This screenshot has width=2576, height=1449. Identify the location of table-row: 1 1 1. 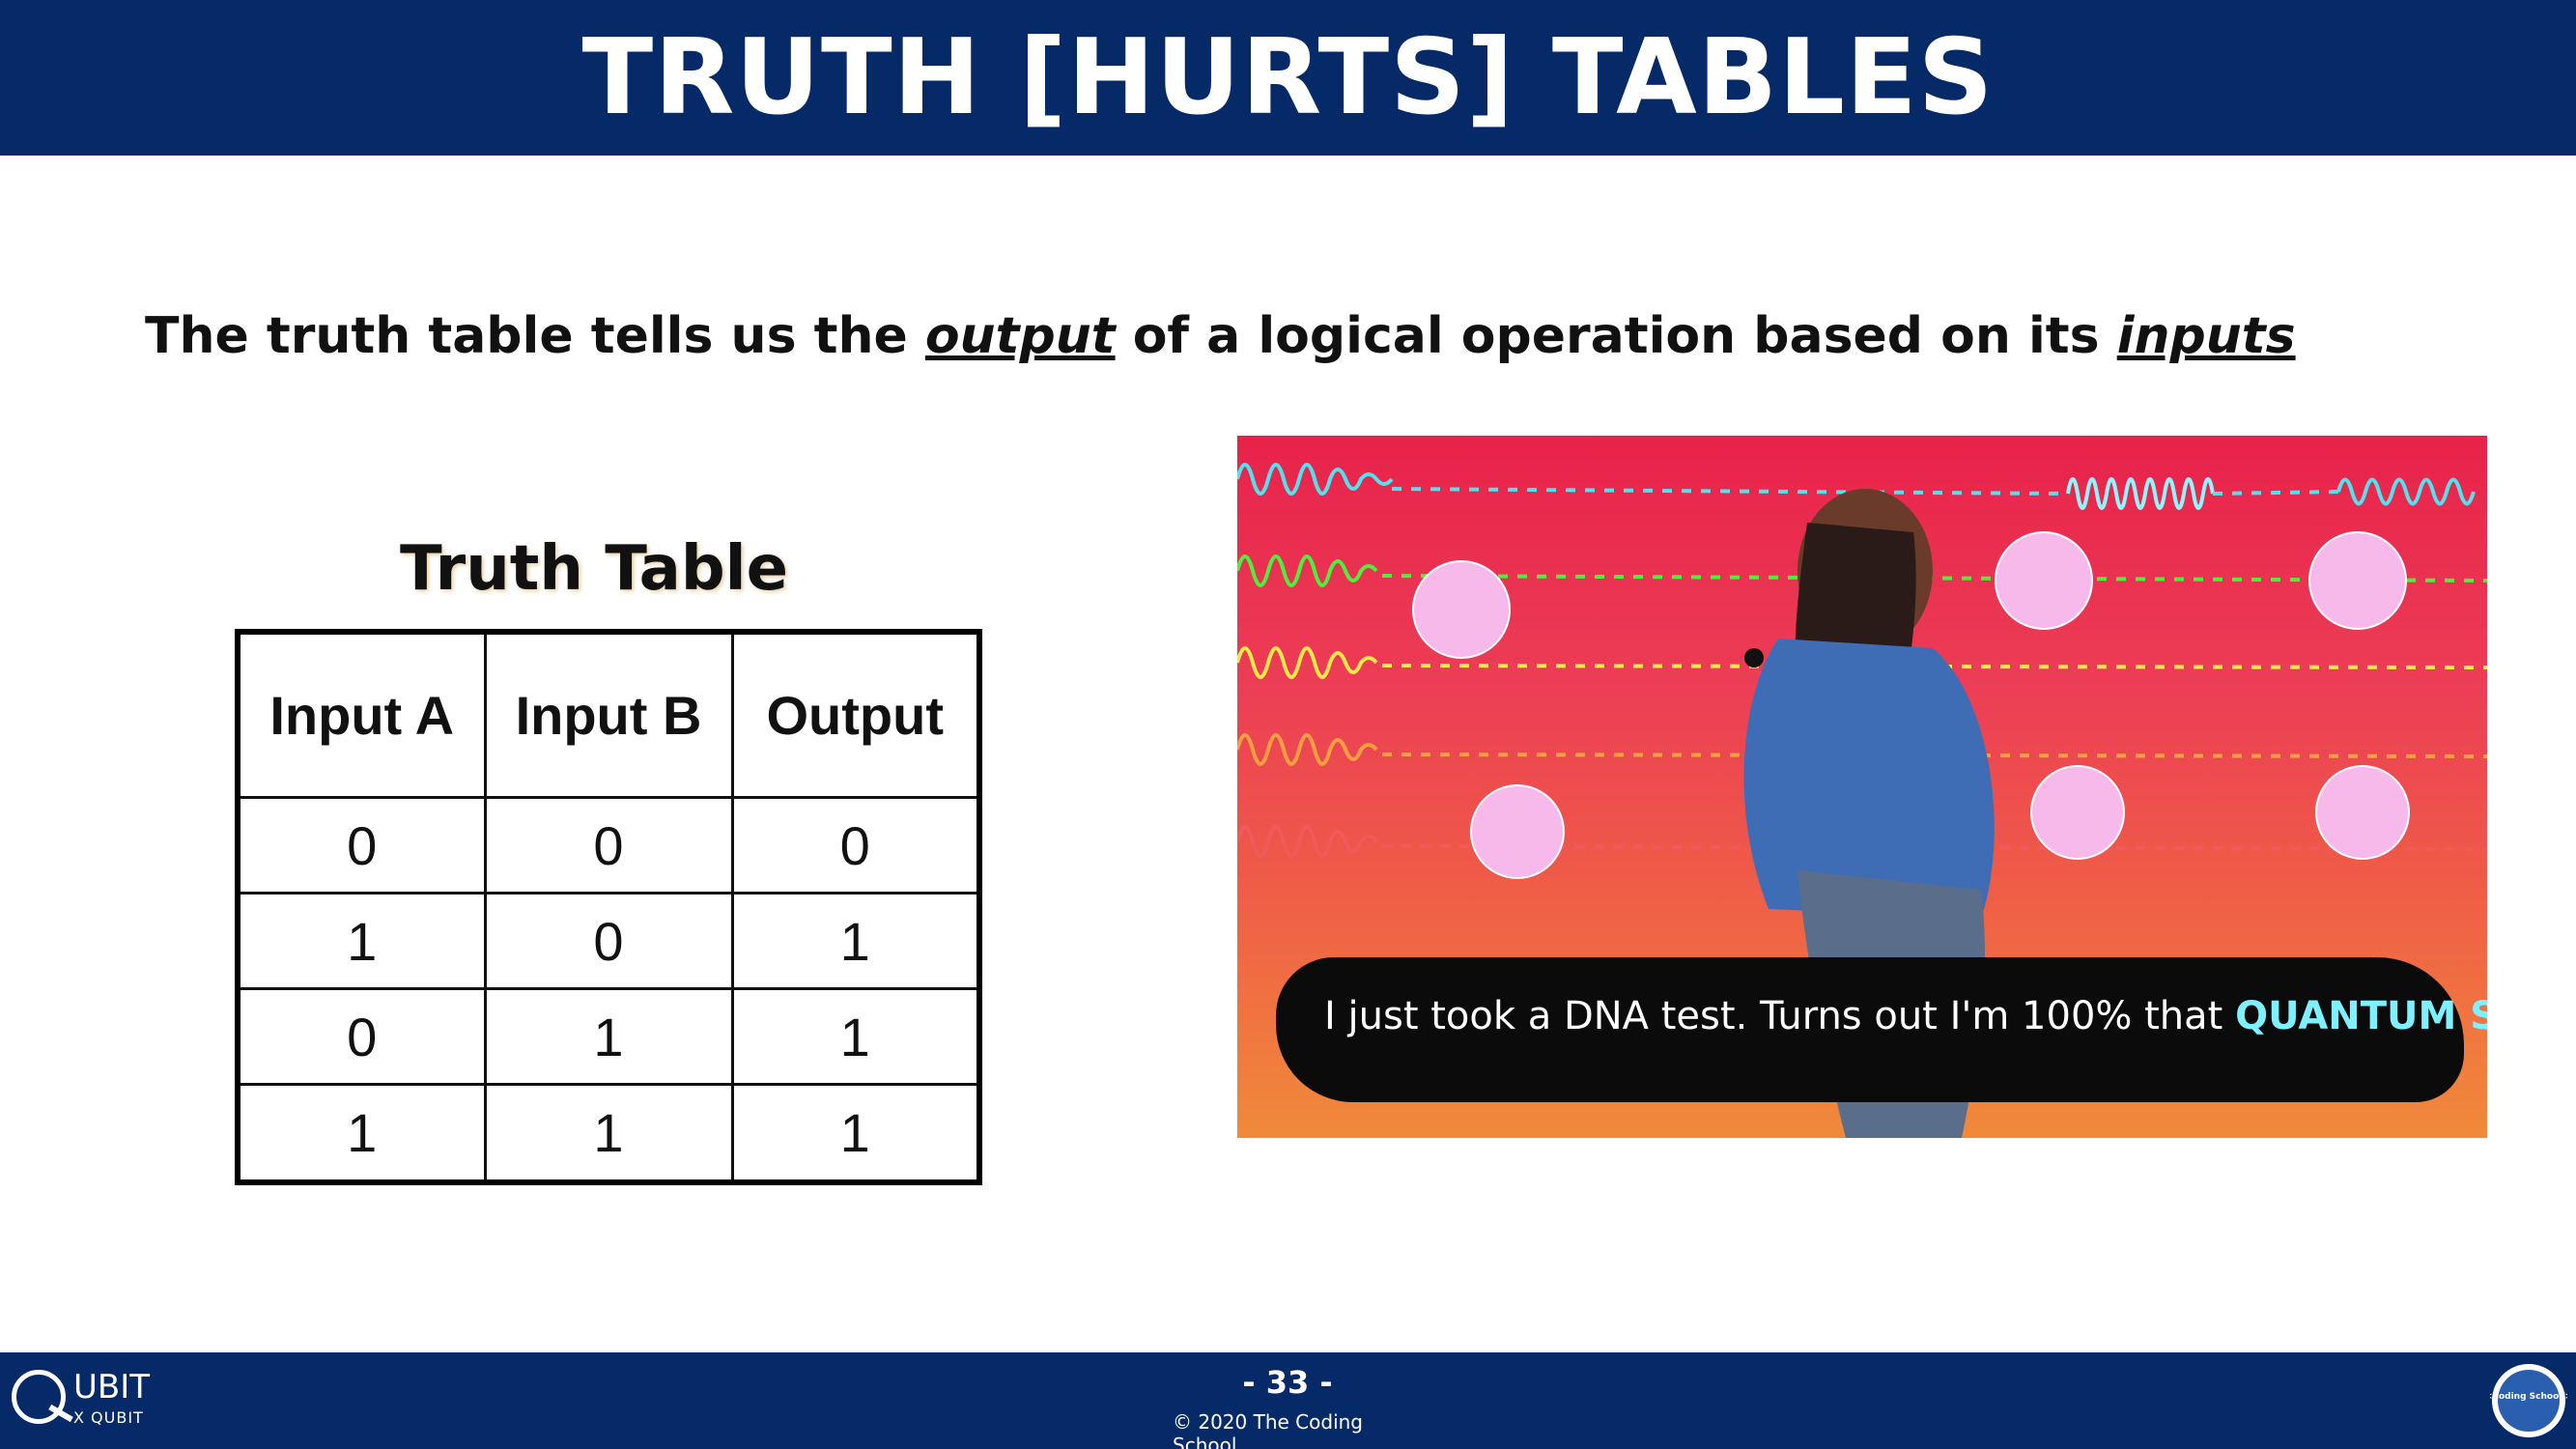
(608, 1133).